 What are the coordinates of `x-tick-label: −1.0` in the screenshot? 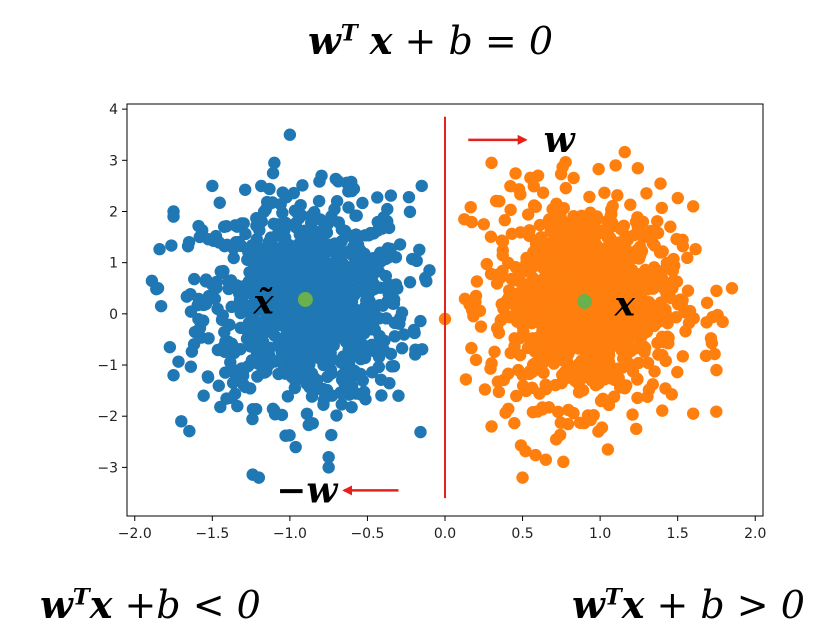 It's located at (290, 534).